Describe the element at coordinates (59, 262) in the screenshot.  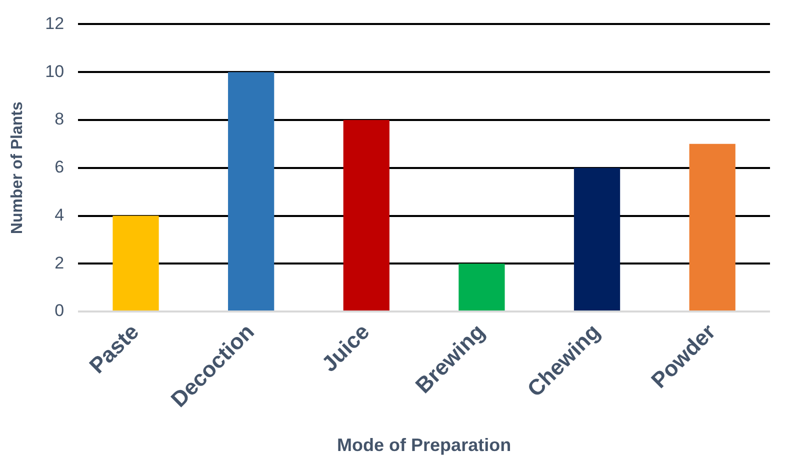
I see `y-tick-label: 2` at that location.